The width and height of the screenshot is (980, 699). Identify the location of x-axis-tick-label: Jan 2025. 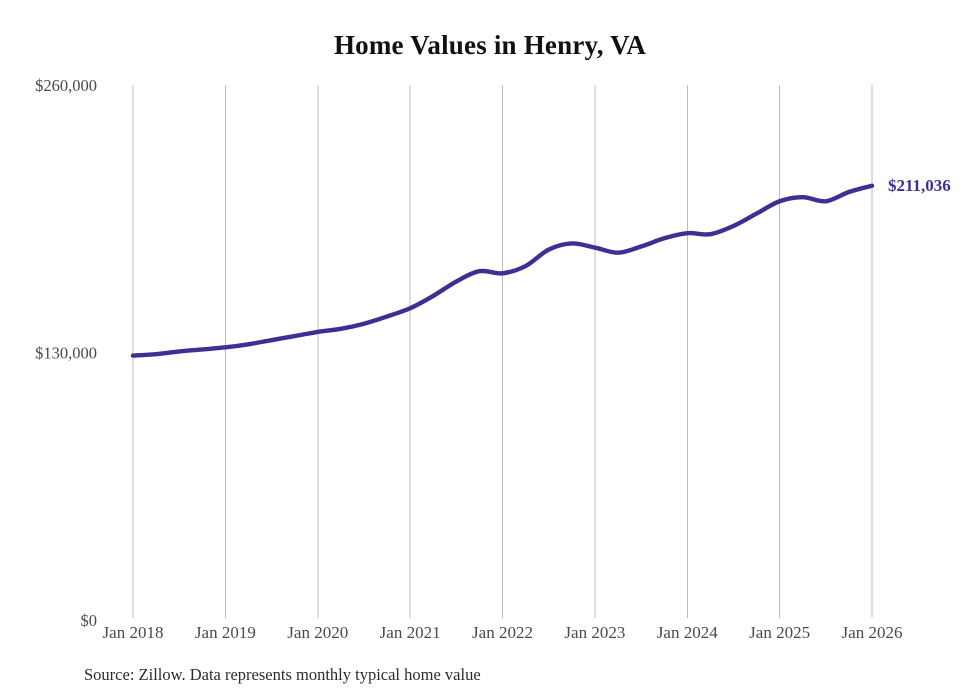
(779, 632).